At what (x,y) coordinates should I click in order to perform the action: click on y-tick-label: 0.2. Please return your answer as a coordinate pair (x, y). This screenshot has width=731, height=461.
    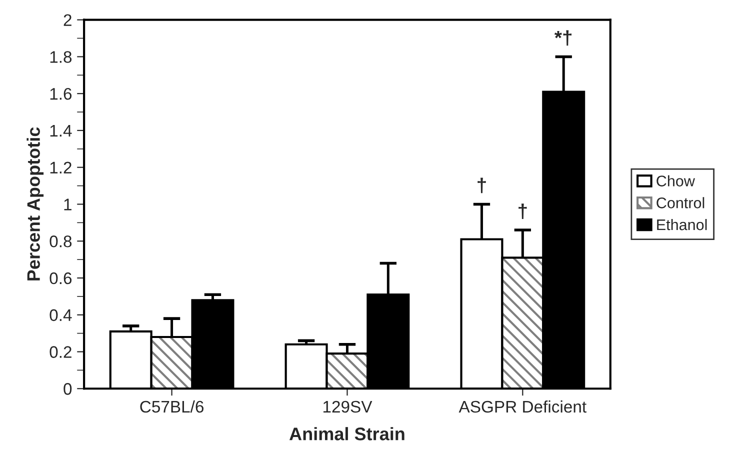
    Looking at the image, I should click on (61, 352).